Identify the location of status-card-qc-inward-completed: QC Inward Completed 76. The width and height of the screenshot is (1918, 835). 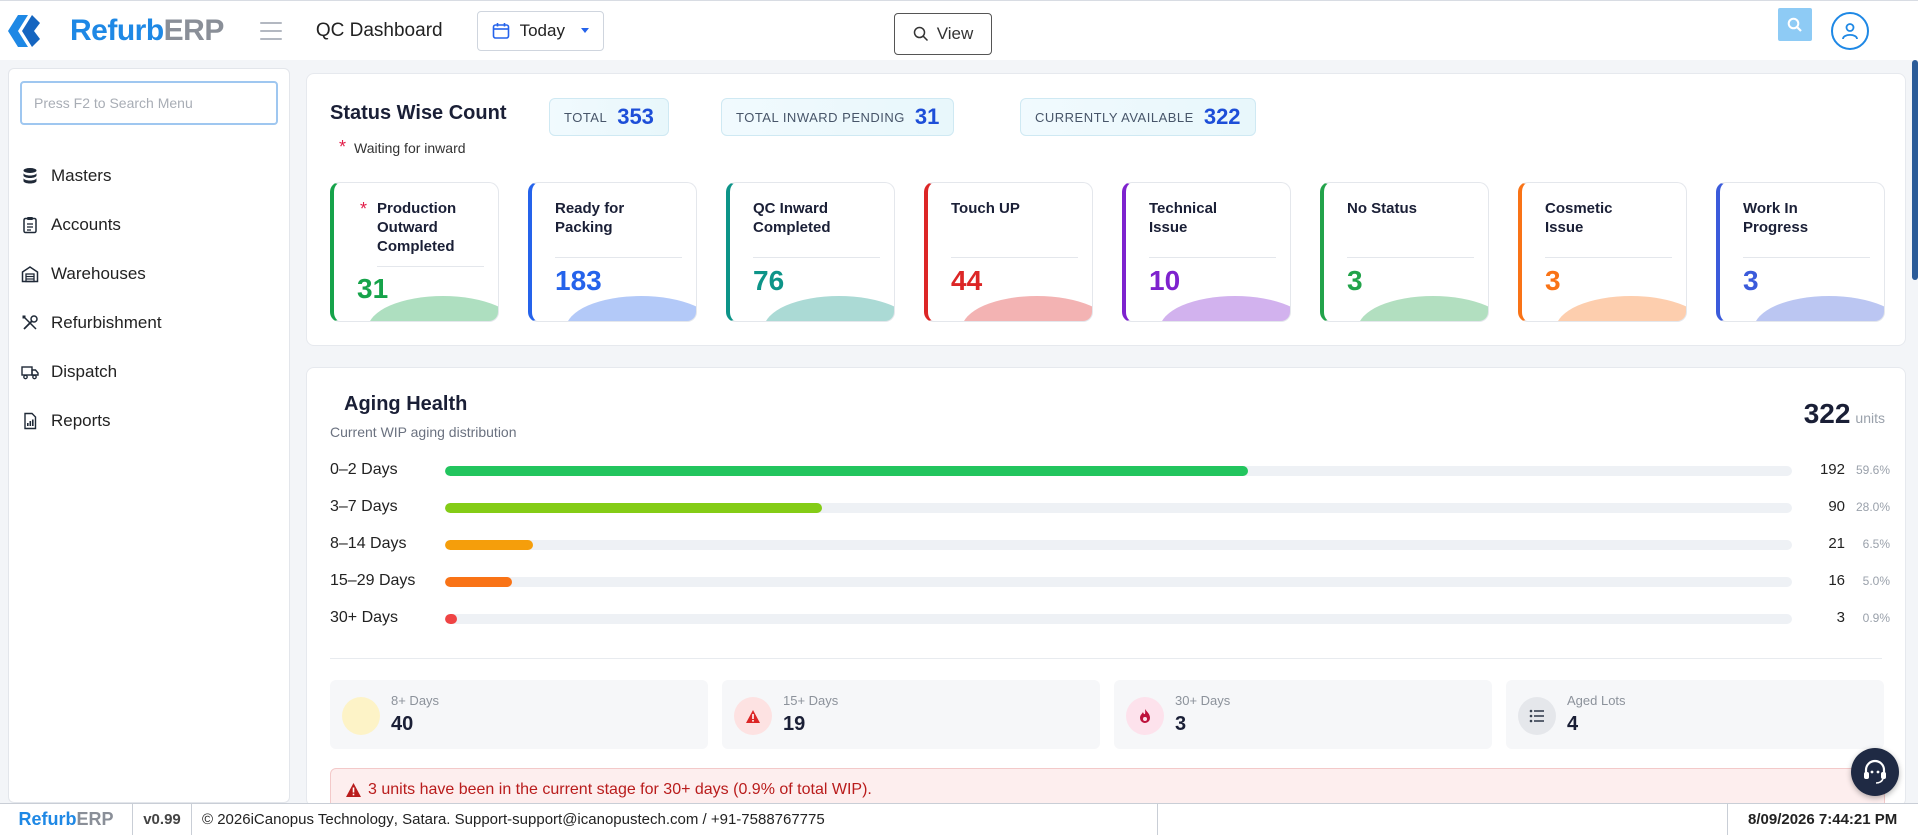
(810, 252).